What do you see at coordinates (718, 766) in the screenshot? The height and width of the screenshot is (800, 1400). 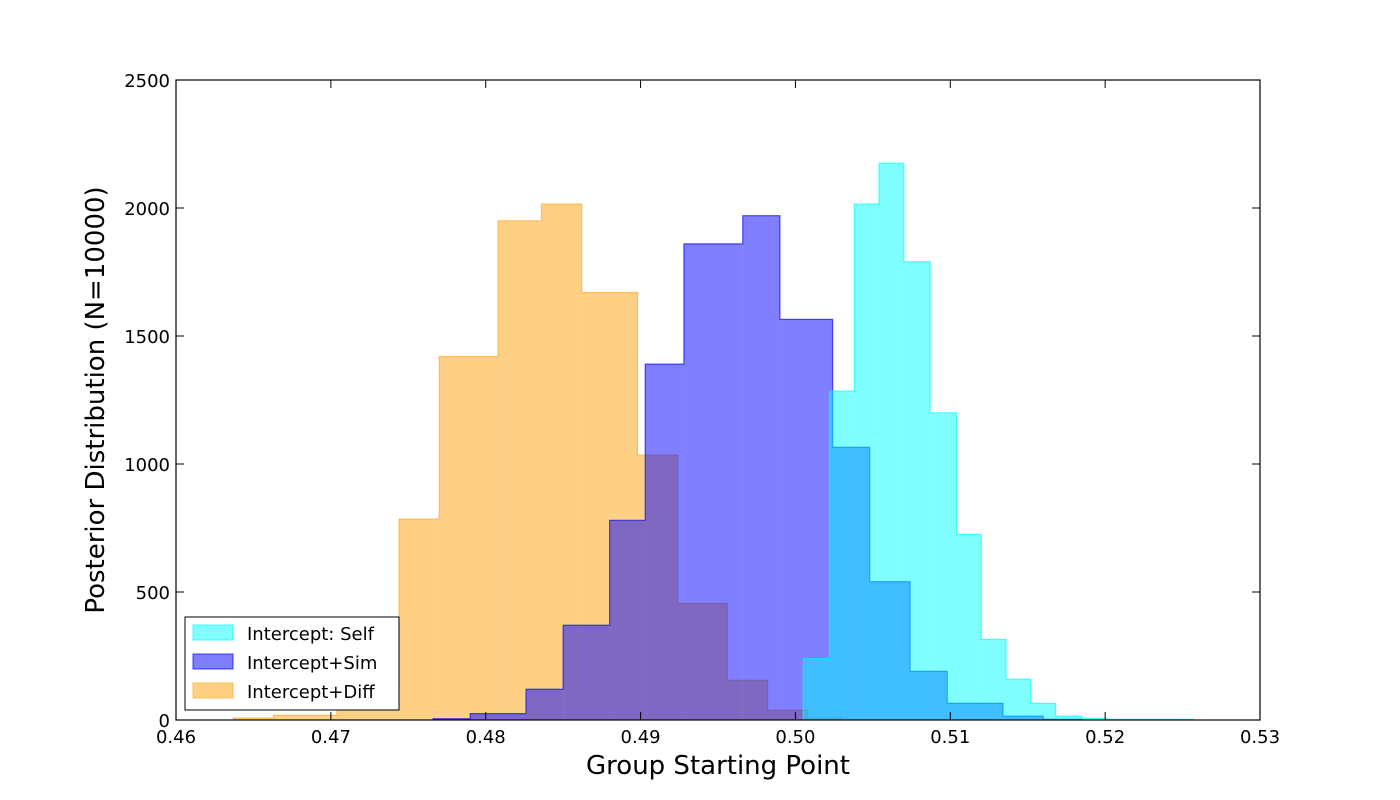 I see `x-axis-title: Group Starting Point` at bounding box center [718, 766].